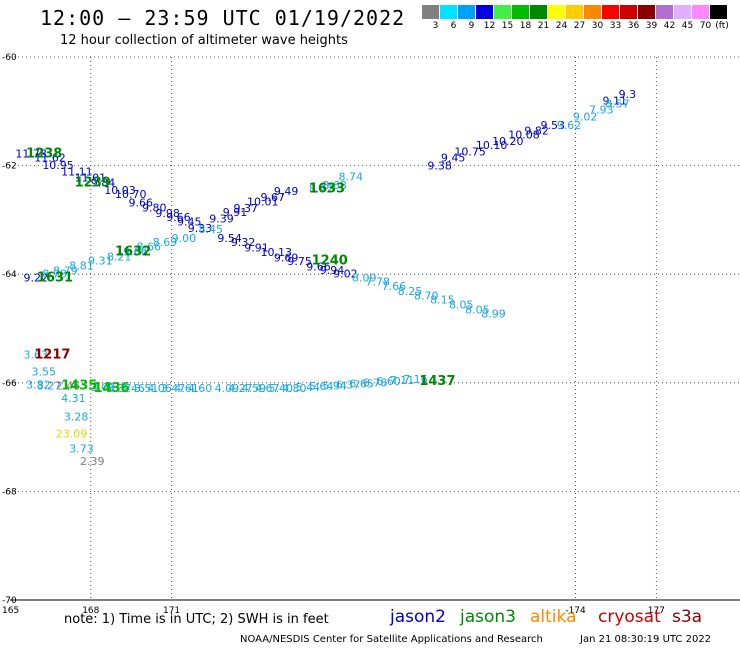  What do you see at coordinates (669, 26) in the screenshot?
I see `color-scale-label: 42` at bounding box center [669, 26].